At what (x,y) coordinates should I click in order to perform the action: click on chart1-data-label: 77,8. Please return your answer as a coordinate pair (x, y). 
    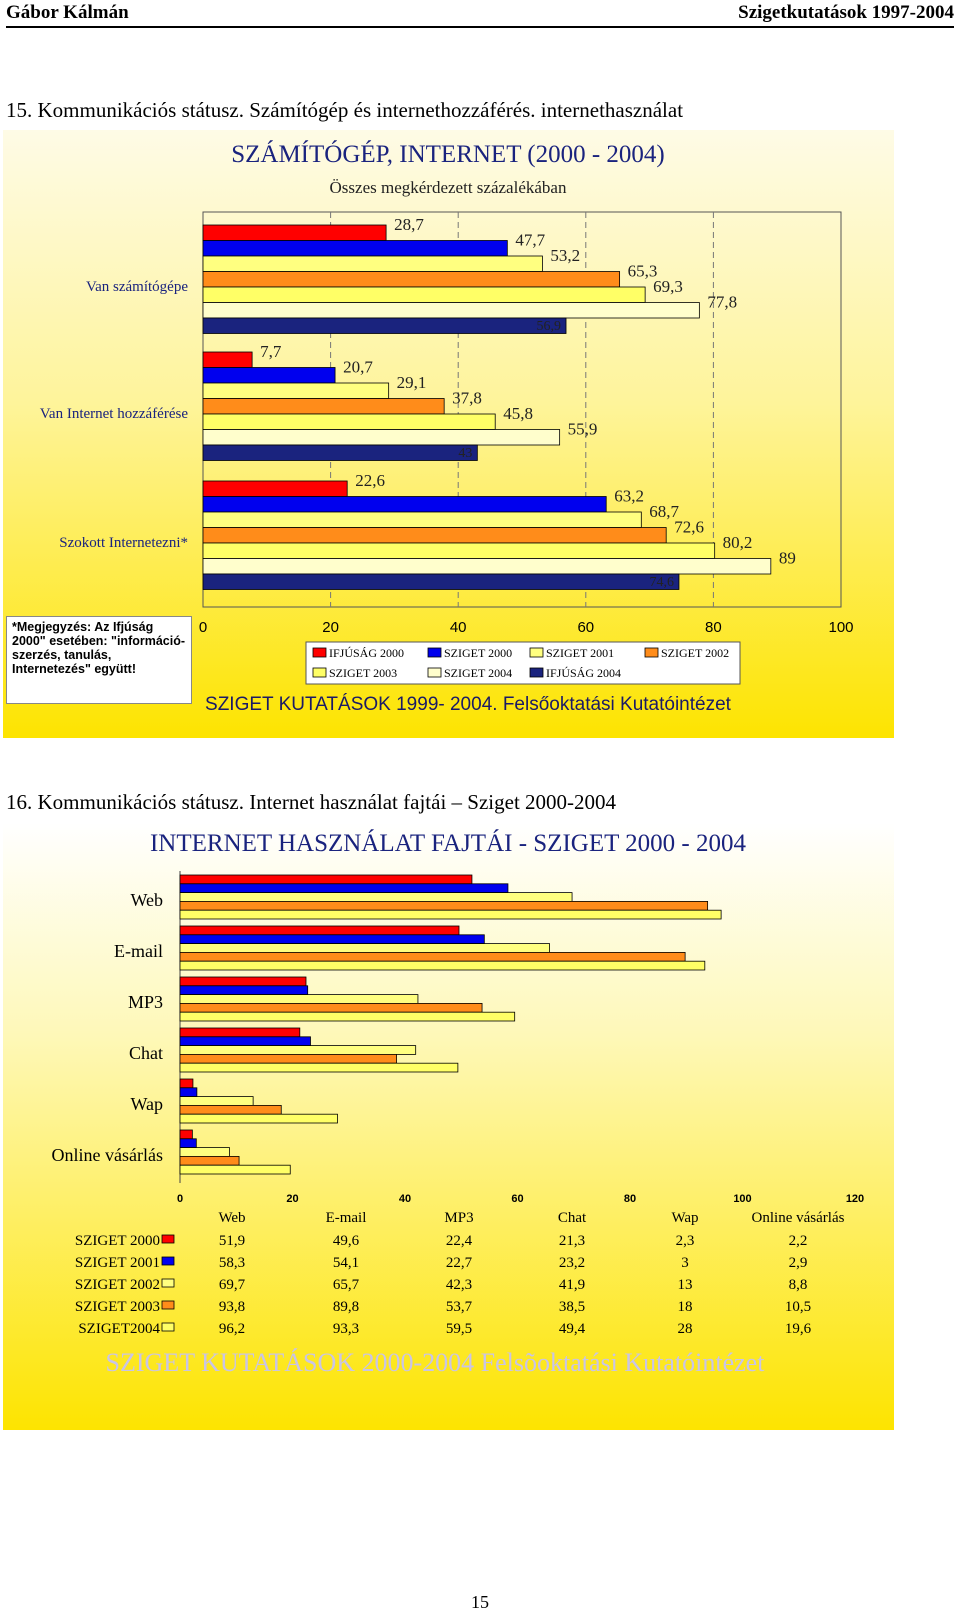
    Looking at the image, I should click on (722, 302).